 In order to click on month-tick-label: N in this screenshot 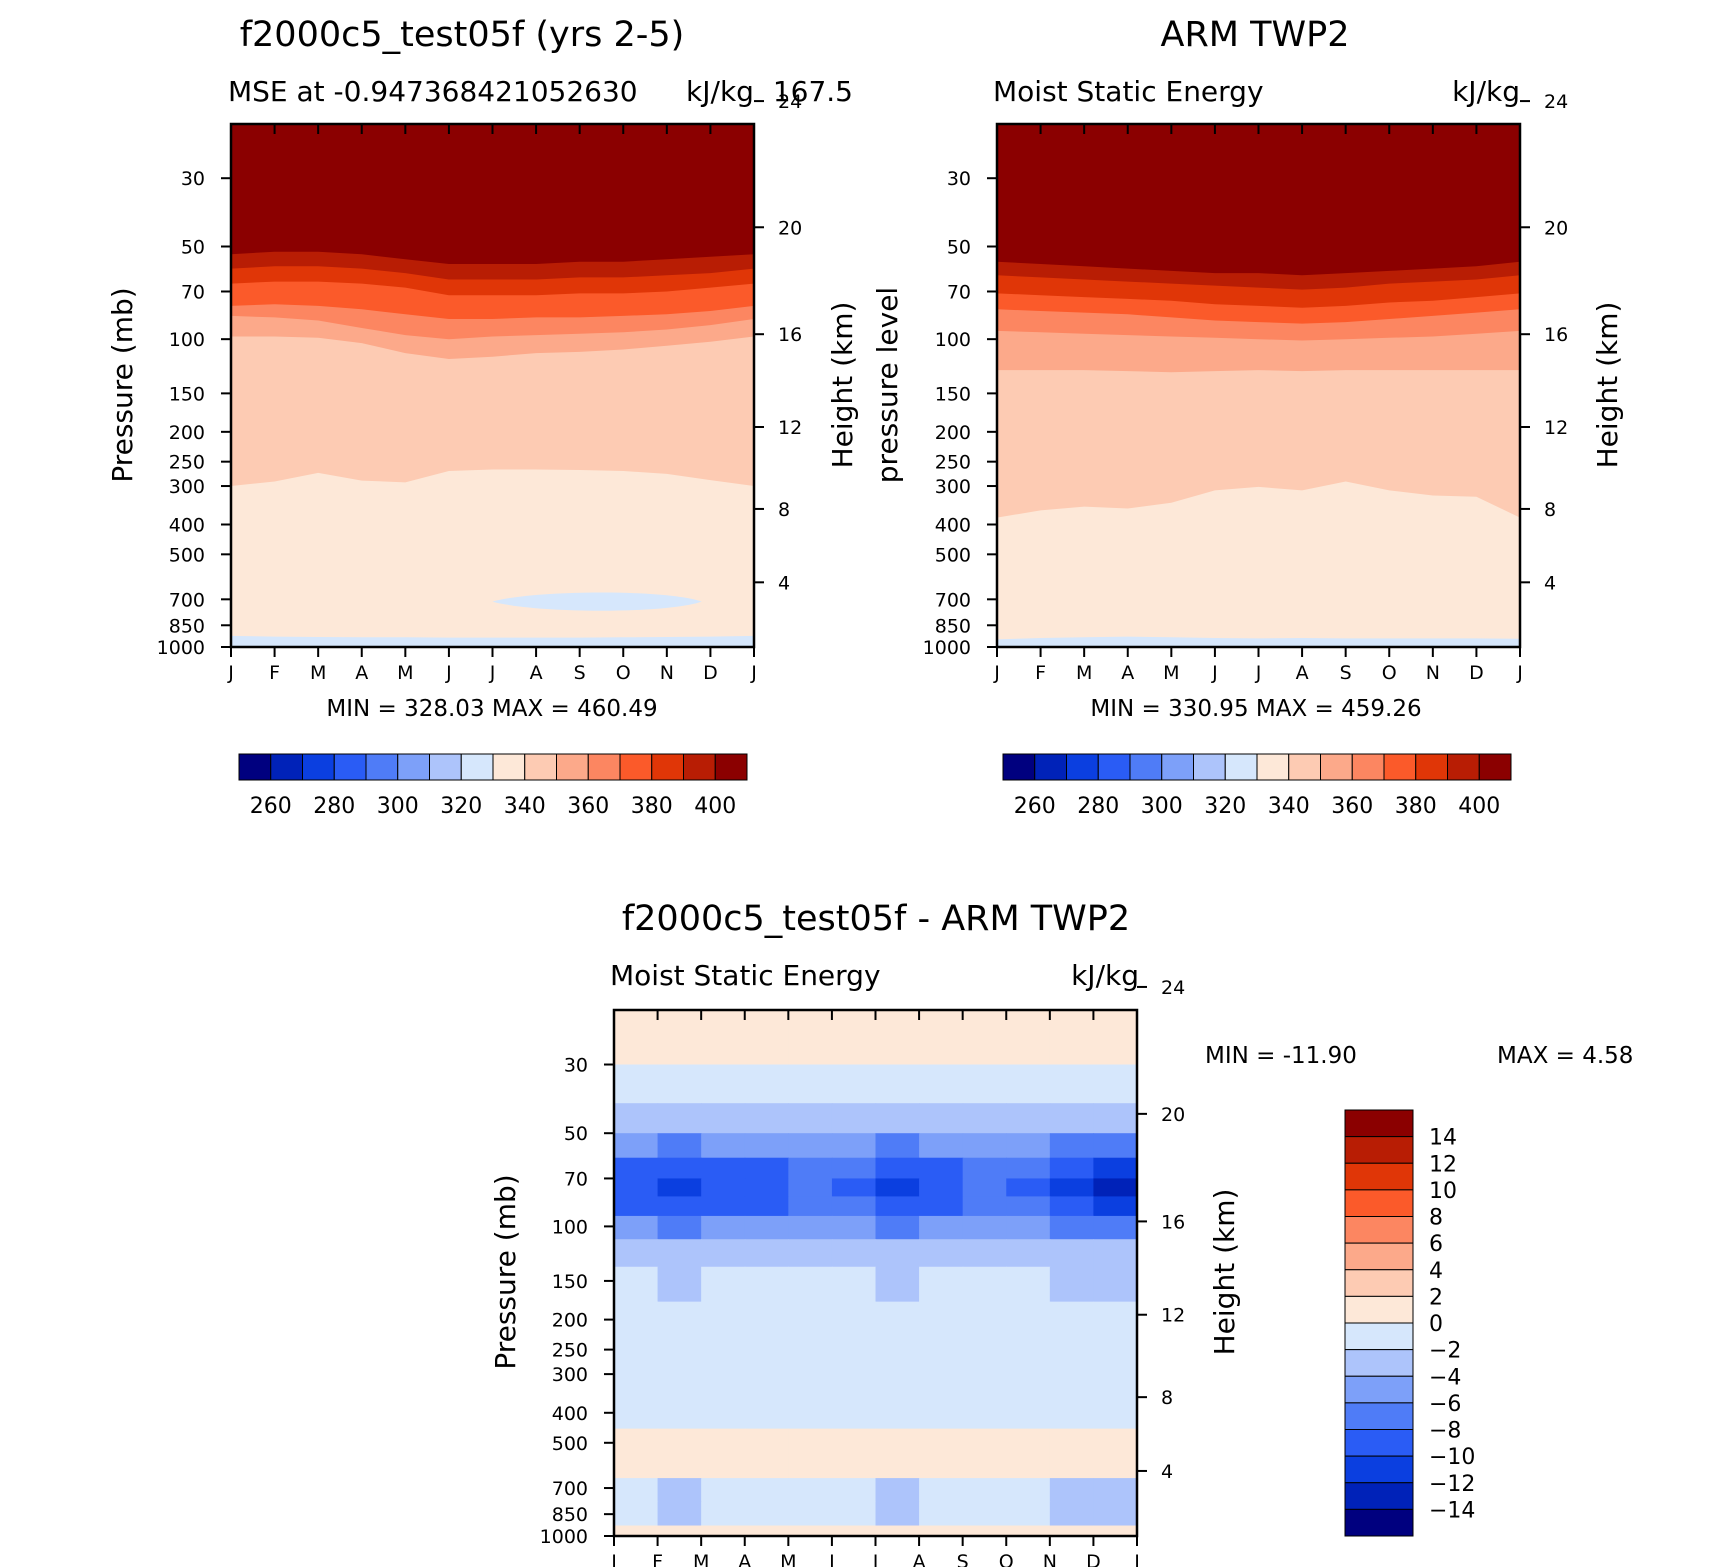, I will do `click(1433, 673)`.